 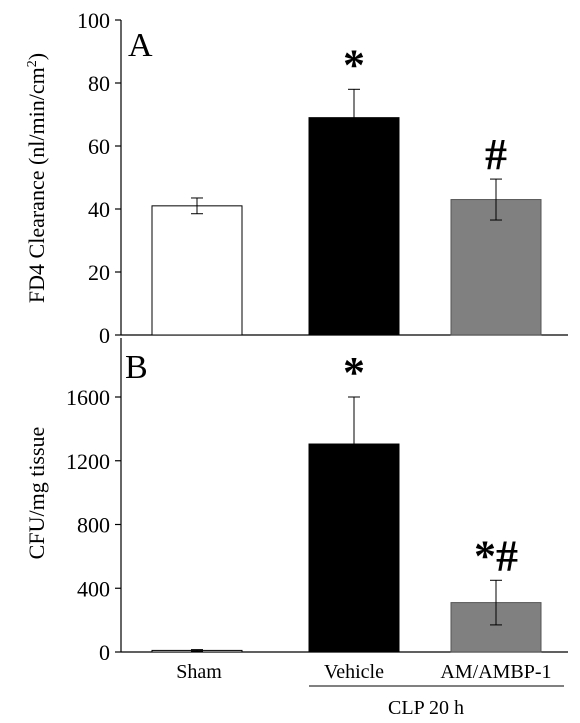 I want to click on panel-a-y-tick-label: 60, so click(x=99, y=146).